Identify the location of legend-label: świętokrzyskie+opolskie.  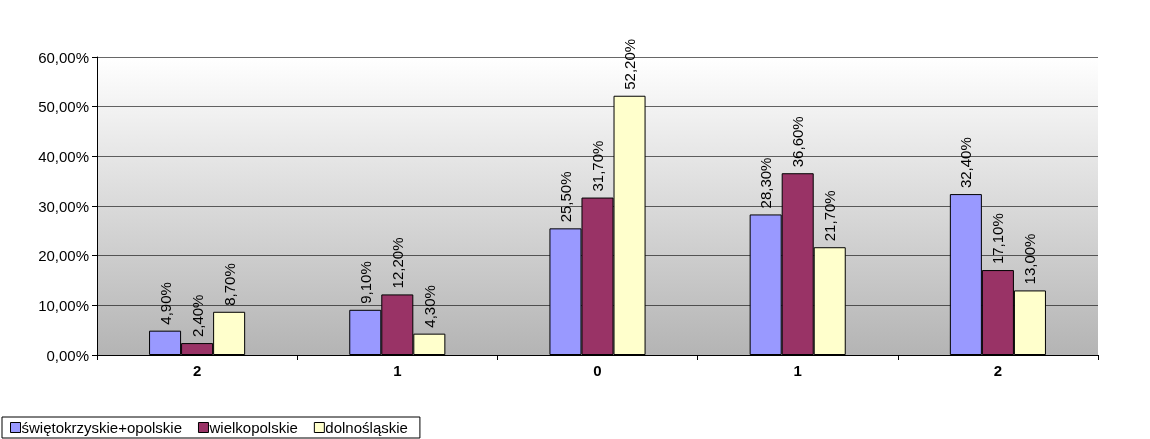
(101, 427).